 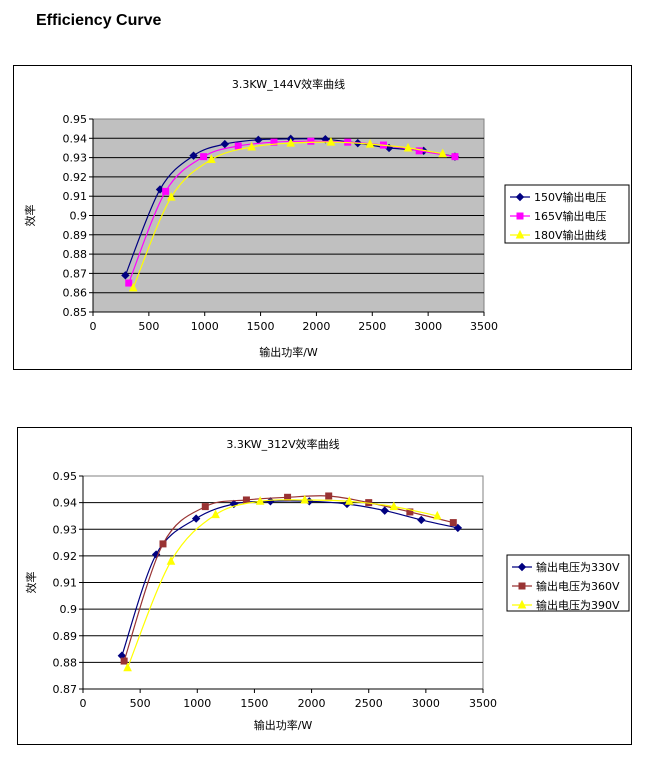 I want to click on chart1-x-tick-label: 3500, so click(x=483, y=703).